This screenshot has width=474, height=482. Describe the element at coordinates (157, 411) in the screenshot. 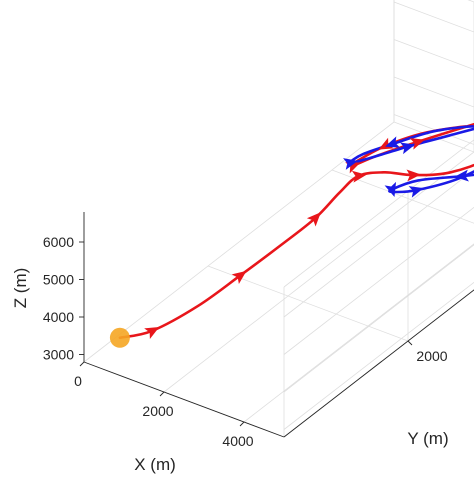

I see `x-tick-label: 2000` at that location.